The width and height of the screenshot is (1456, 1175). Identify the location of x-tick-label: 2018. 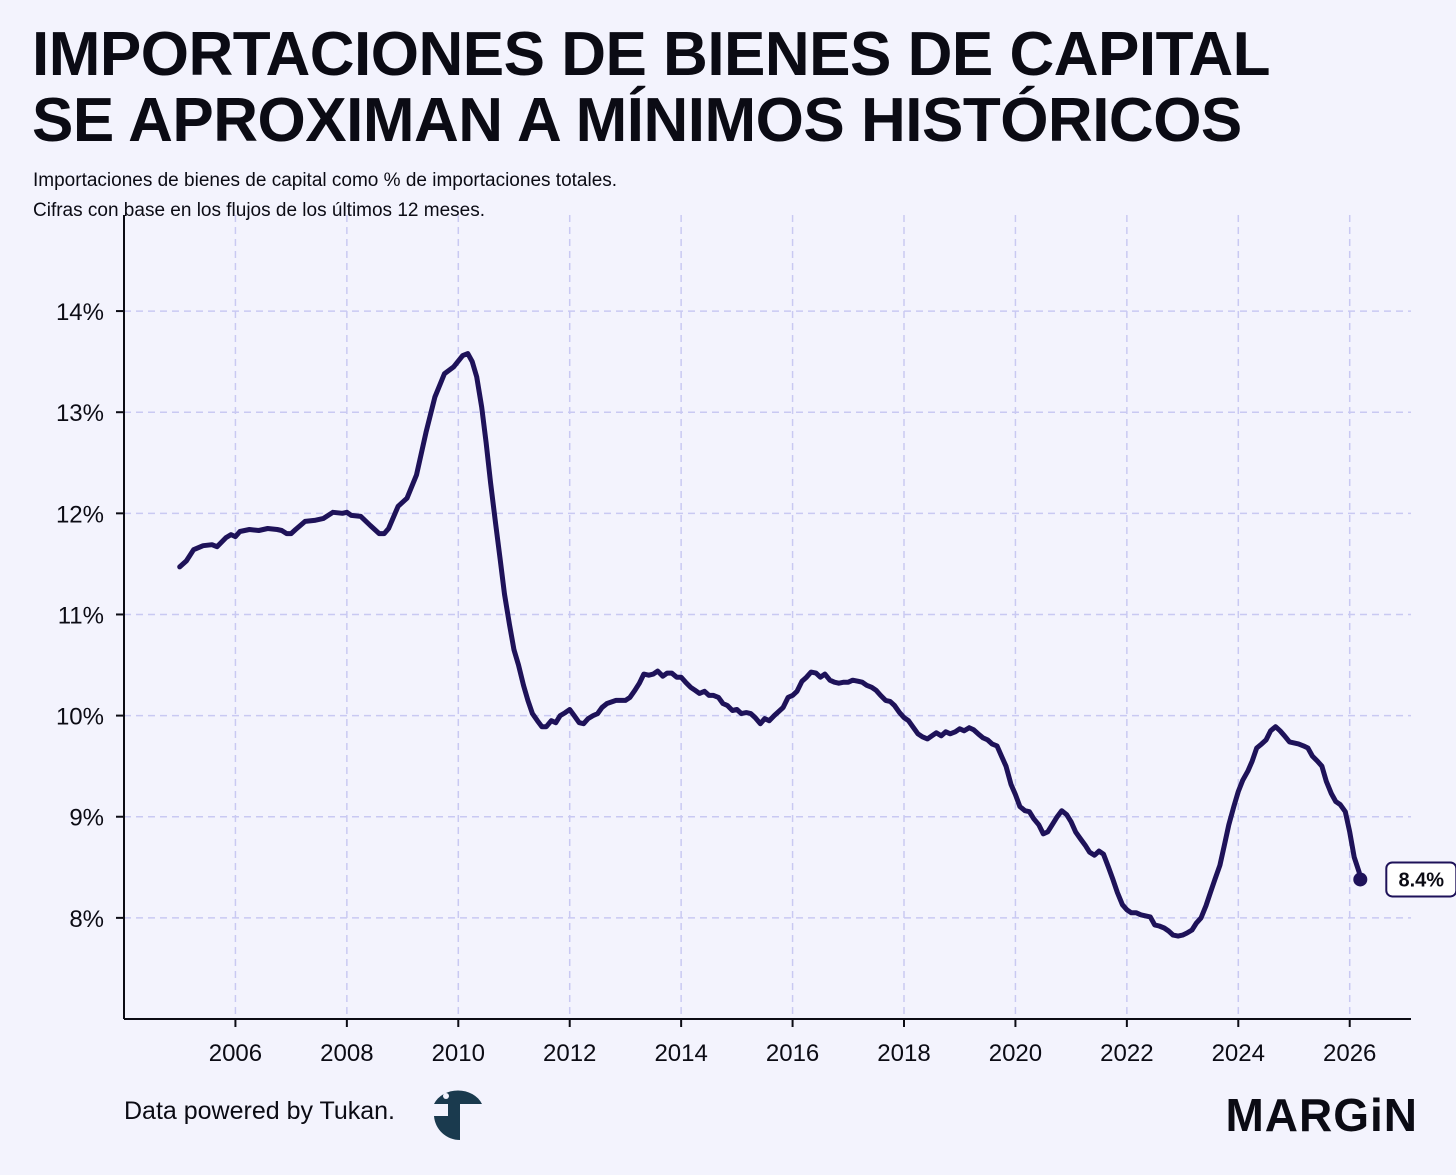
(903, 1053).